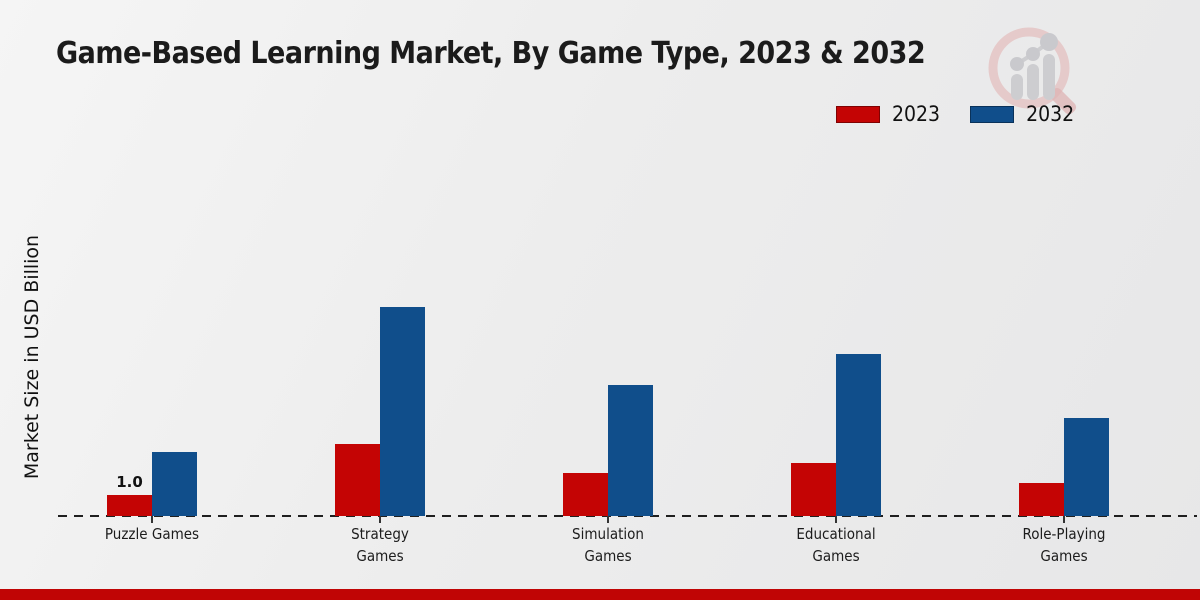 This screenshot has width=1200, height=600. What do you see at coordinates (402, 411) in the screenshot?
I see `bar-2032-strategy-games` at bounding box center [402, 411].